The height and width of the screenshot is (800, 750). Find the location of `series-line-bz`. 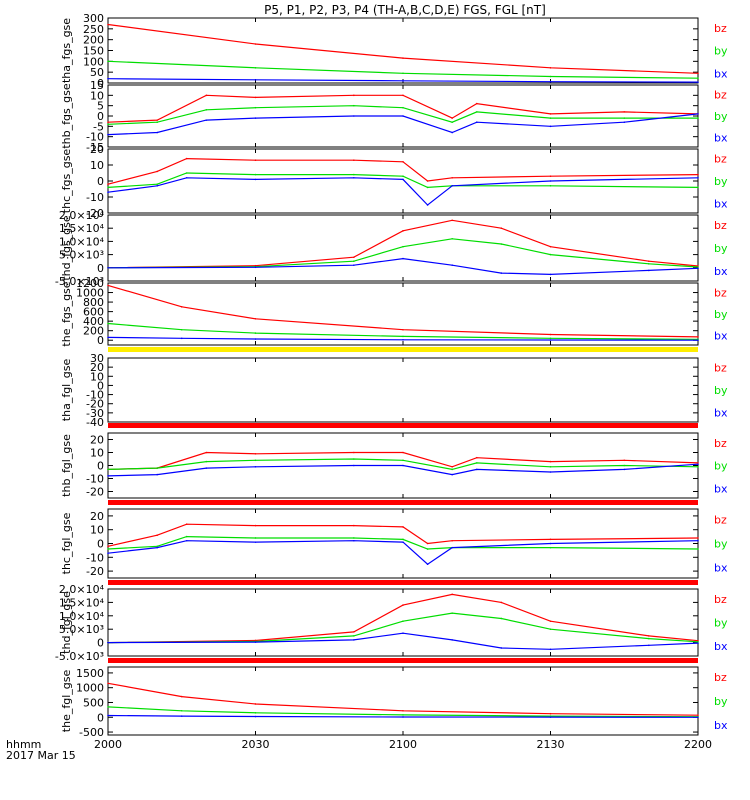

series-line-bz is located at coordinates (403, 699).